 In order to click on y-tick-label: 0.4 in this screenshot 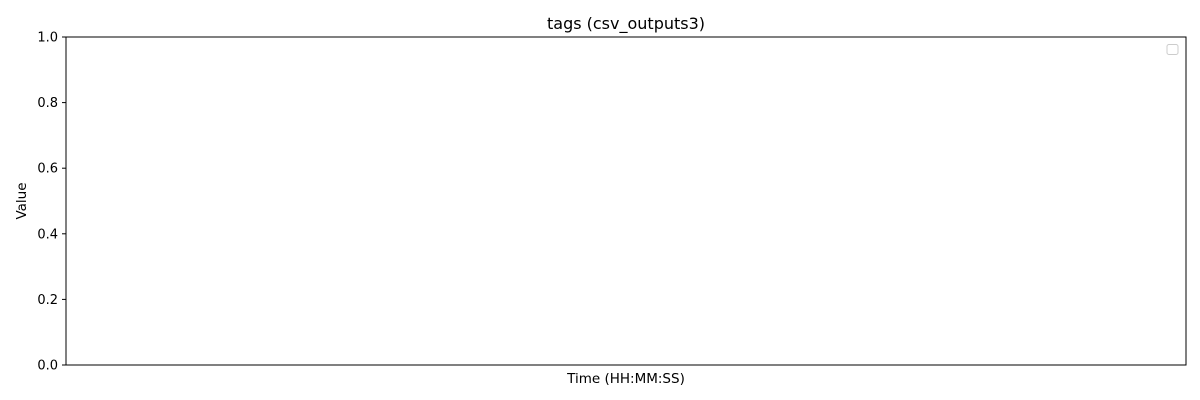, I will do `click(47, 234)`.